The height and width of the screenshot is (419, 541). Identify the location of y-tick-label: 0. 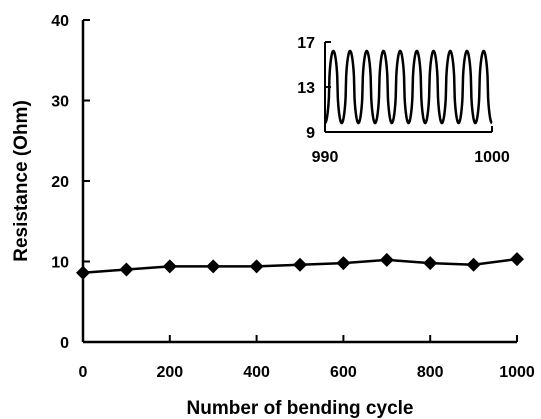
(64, 343).